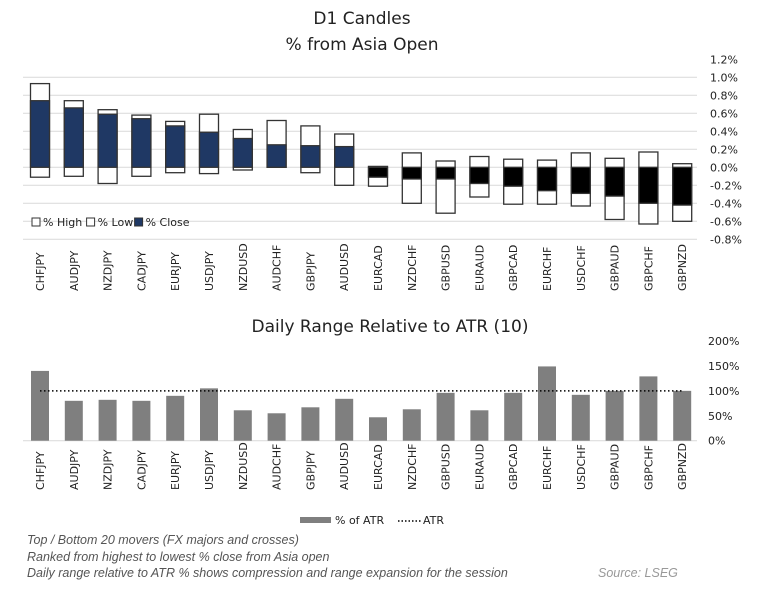  I want to click on y-tick-label: 150%, so click(723, 366).